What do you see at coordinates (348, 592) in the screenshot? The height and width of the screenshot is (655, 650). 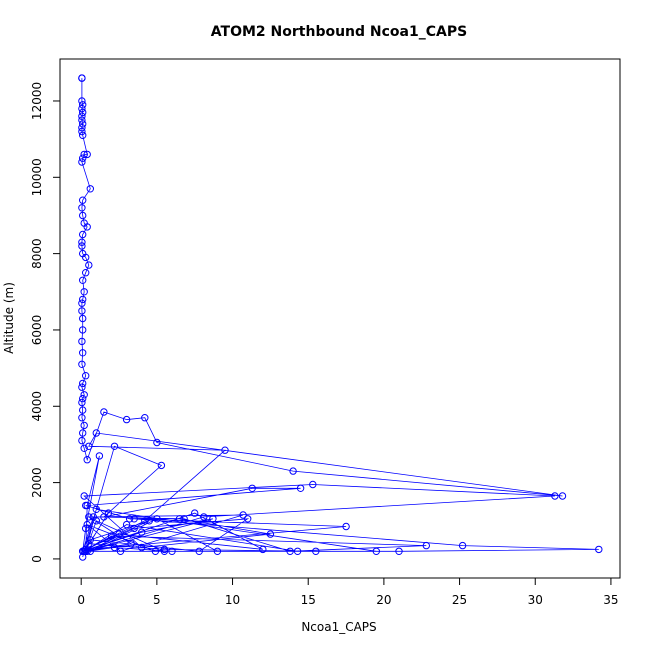 I see `x-axis: 0 5 10 15 20 25 30 35` at bounding box center [348, 592].